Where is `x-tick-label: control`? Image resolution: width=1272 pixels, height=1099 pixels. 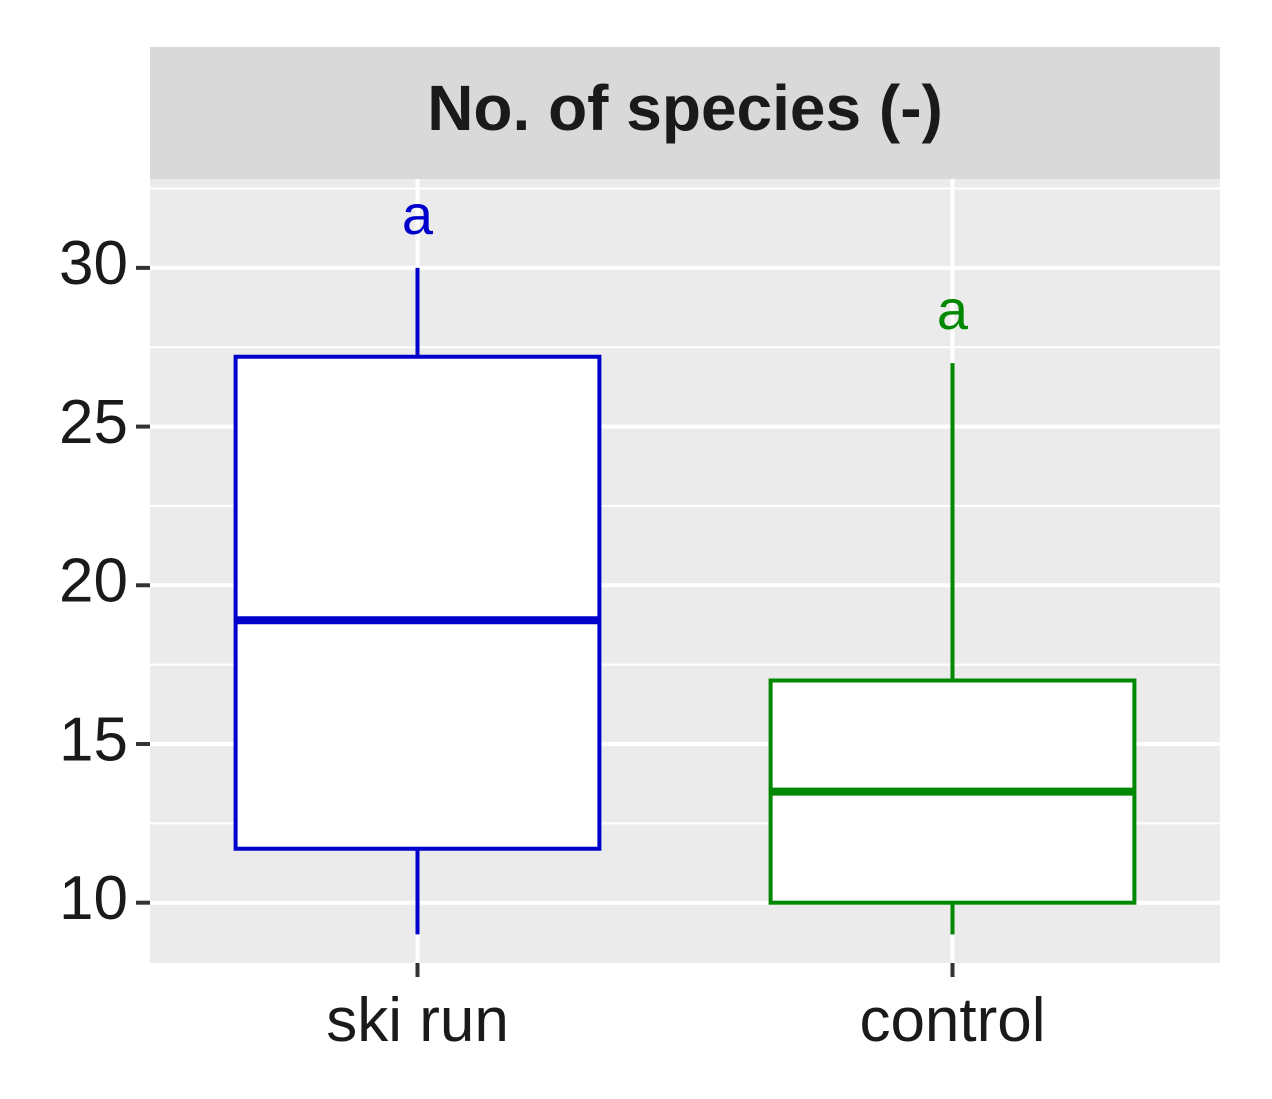 x-tick-label: control is located at coordinates (952, 1020).